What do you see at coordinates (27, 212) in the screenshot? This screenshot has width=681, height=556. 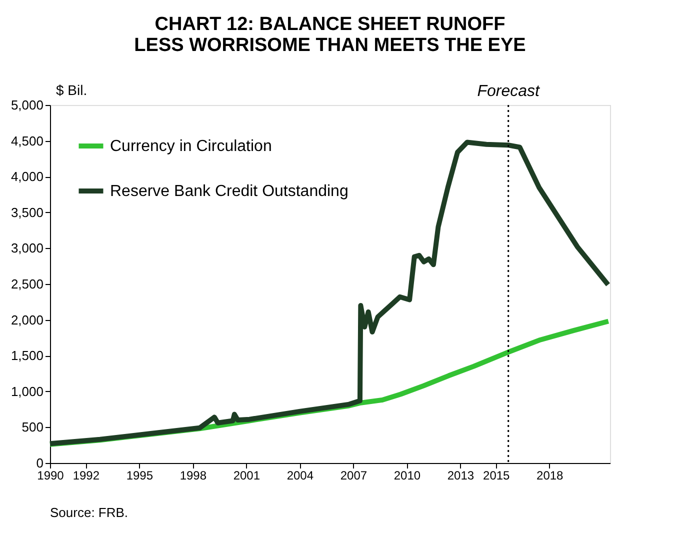 I see `y-tick-label: 3,500` at bounding box center [27, 212].